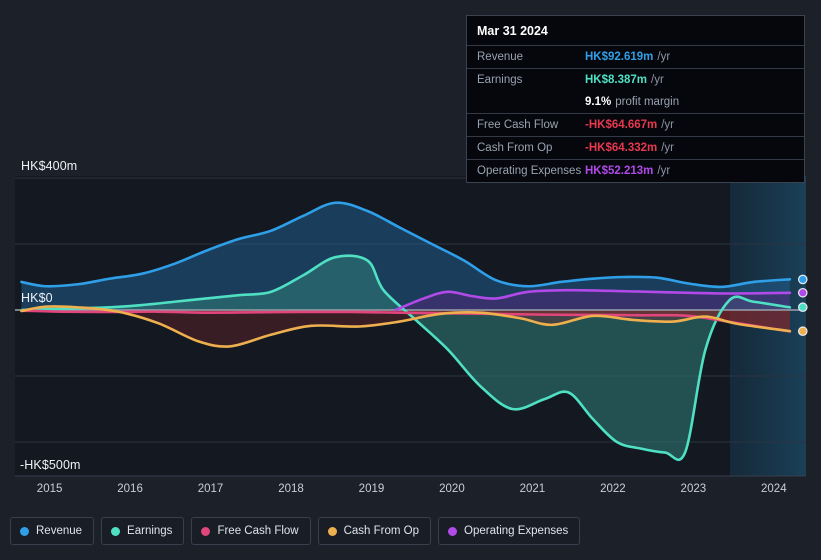 The image size is (821, 560). I want to click on tooltip-row-value: 9.1%, so click(598, 102).